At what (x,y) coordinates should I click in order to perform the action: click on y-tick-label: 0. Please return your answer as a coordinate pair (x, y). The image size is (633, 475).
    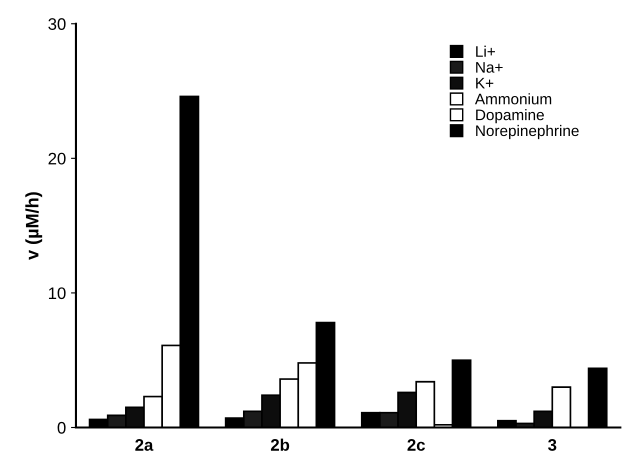
    Looking at the image, I should click on (62, 428).